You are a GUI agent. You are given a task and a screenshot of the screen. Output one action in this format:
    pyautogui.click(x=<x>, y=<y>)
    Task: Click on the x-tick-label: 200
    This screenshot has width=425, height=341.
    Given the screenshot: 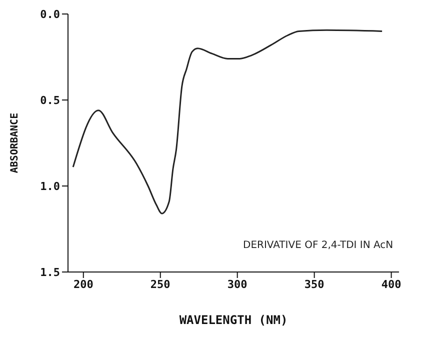 What is the action you would take?
    pyautogui.click(x=83, y=284)
    